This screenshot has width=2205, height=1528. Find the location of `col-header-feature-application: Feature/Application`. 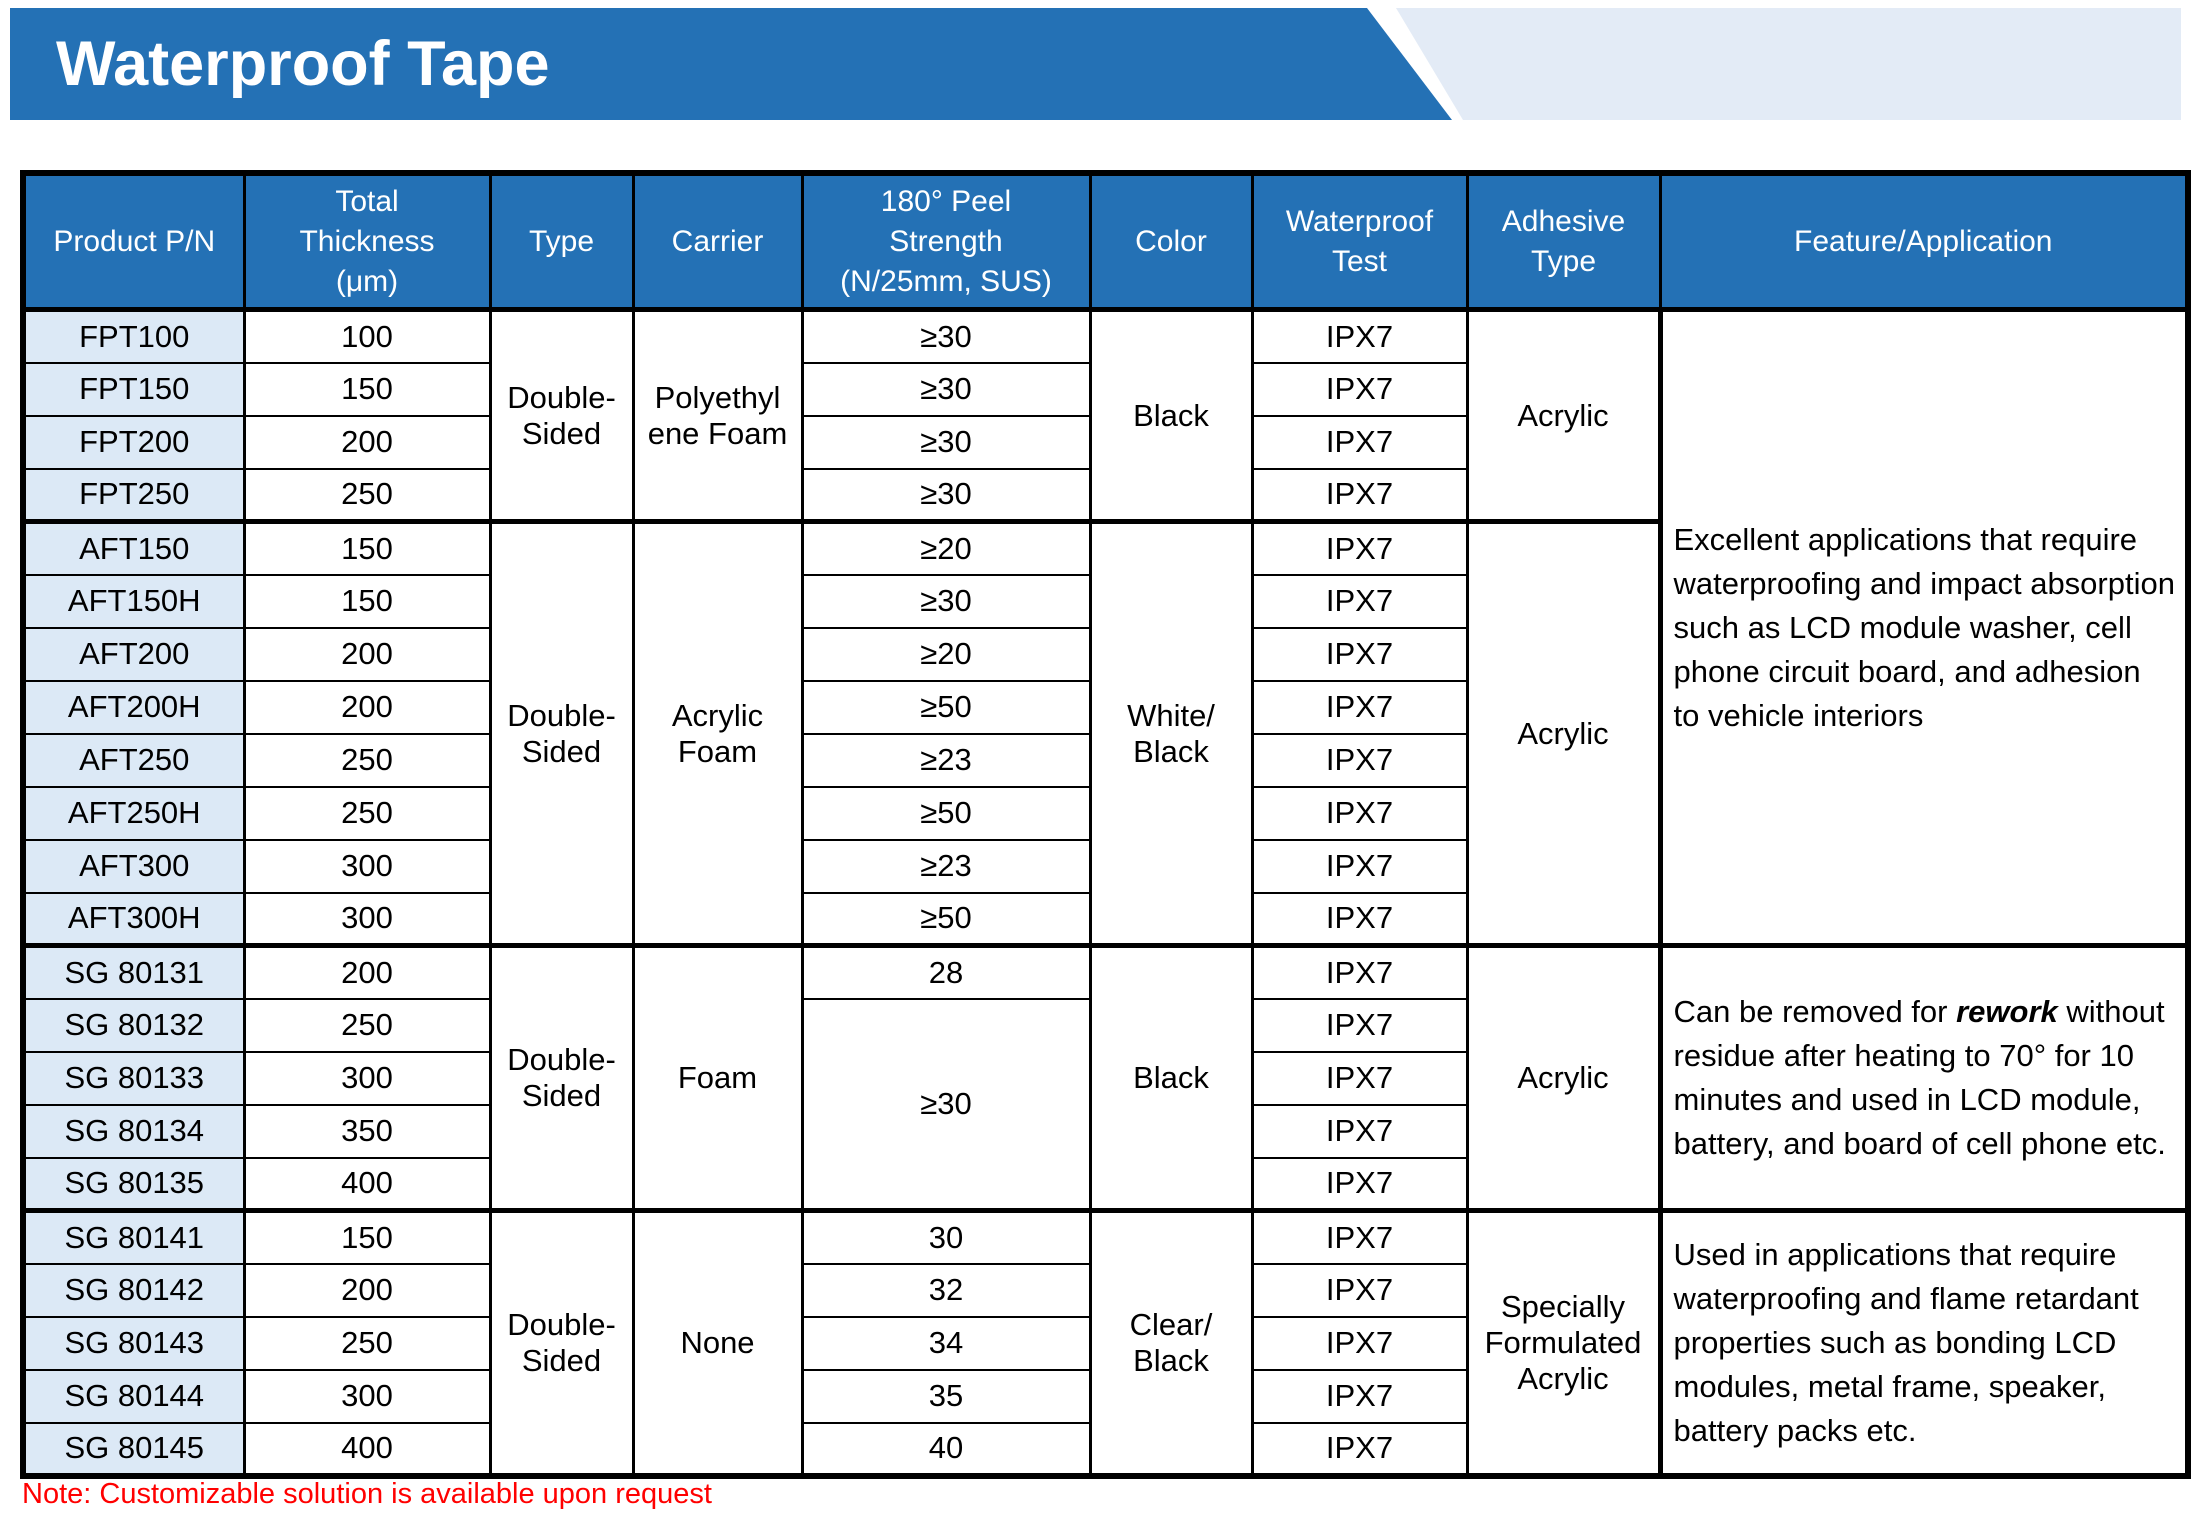

col-header-feature-application: Feature/Application is located at coordinates (1924, 242).